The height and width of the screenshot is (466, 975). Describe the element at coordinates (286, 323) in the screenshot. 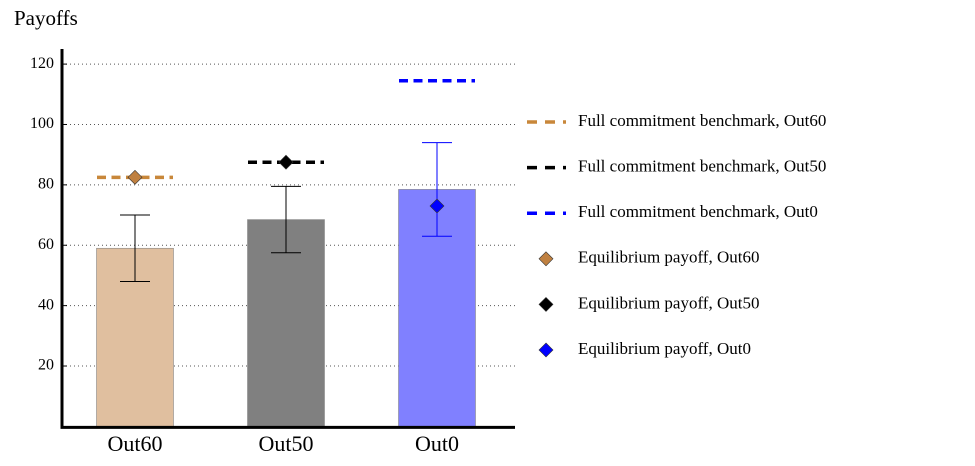

I see `bar` at that location.